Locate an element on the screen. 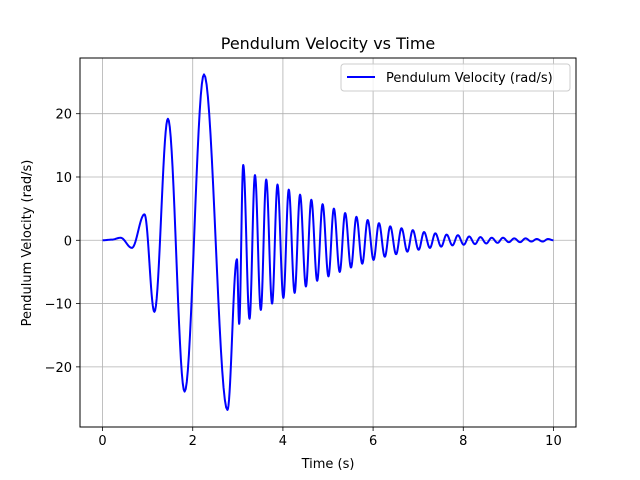 The height and width of the screenshot is (480, 640). chart-title: Pendulum Velocity vs Time is located at coordinates (328, 43).